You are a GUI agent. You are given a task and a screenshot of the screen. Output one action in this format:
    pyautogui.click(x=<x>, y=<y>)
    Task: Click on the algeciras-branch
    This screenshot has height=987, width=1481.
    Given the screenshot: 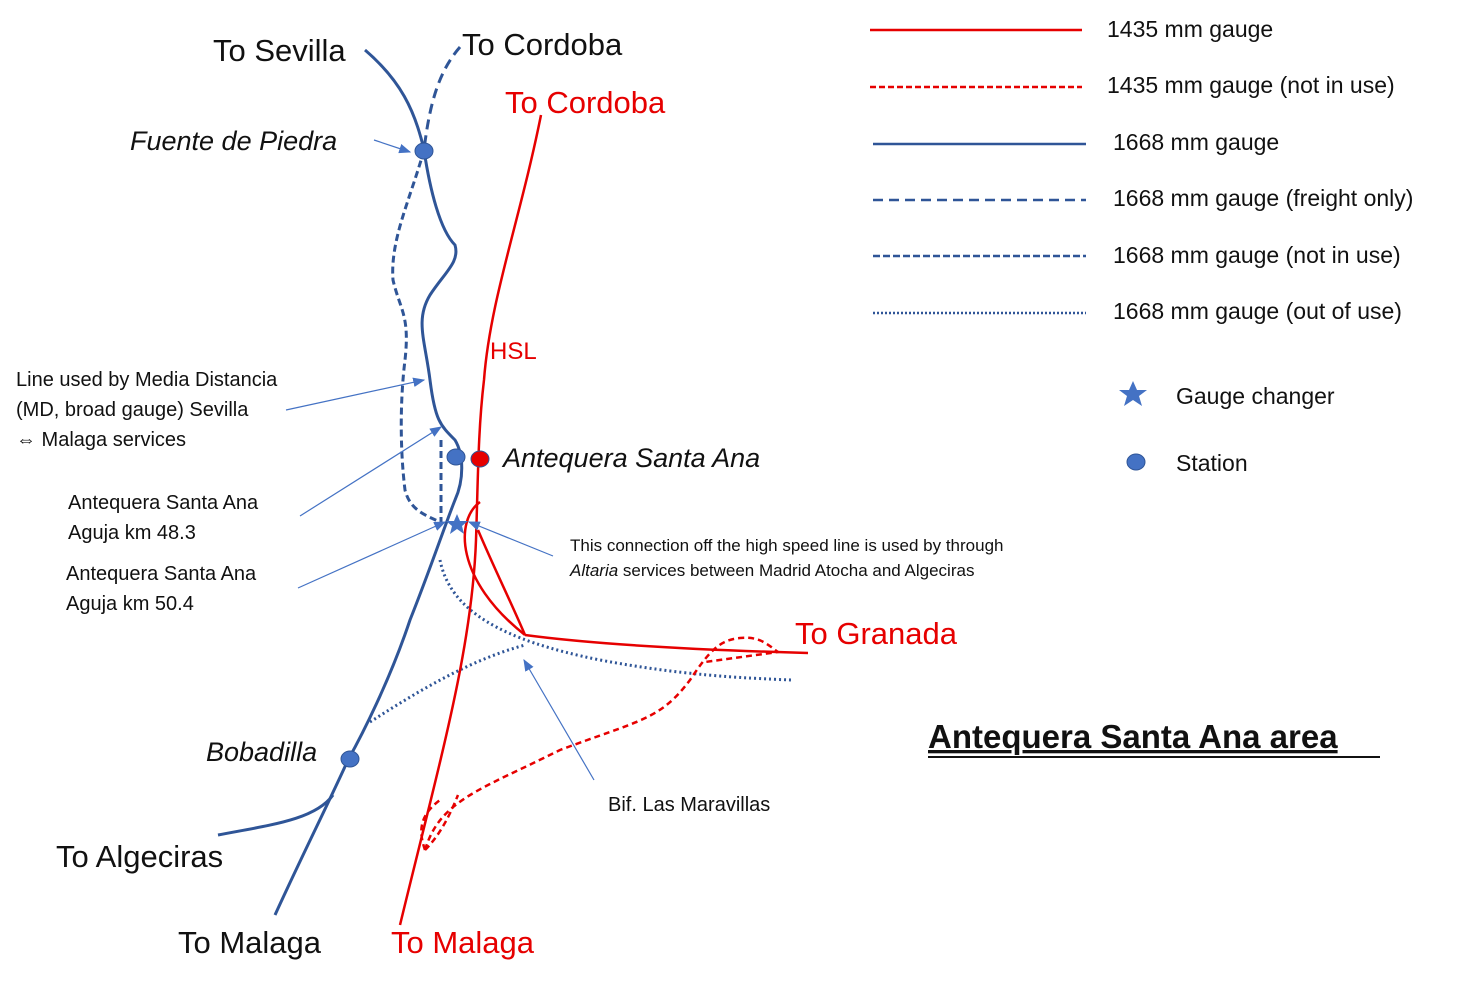 What is the action you would take?
    pyautogui.click(x=276, y=815)
    